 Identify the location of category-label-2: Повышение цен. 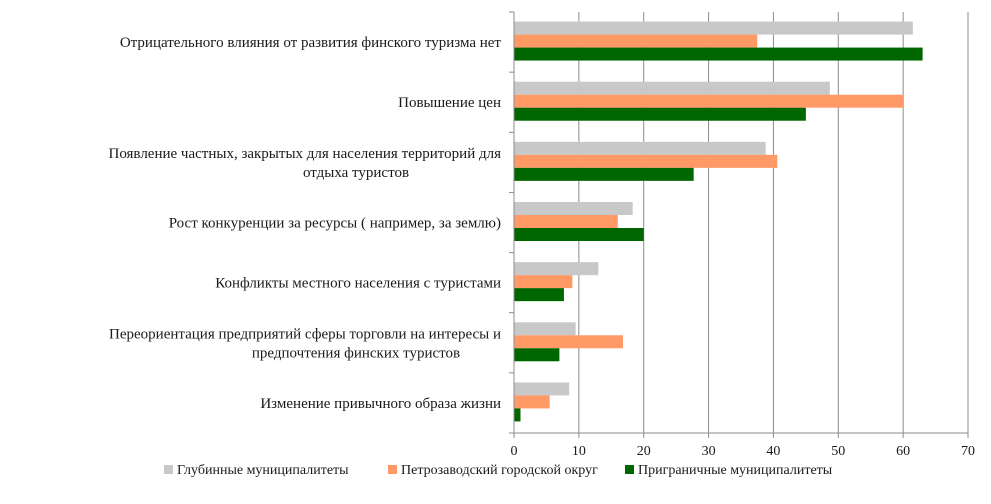
(449, 103).